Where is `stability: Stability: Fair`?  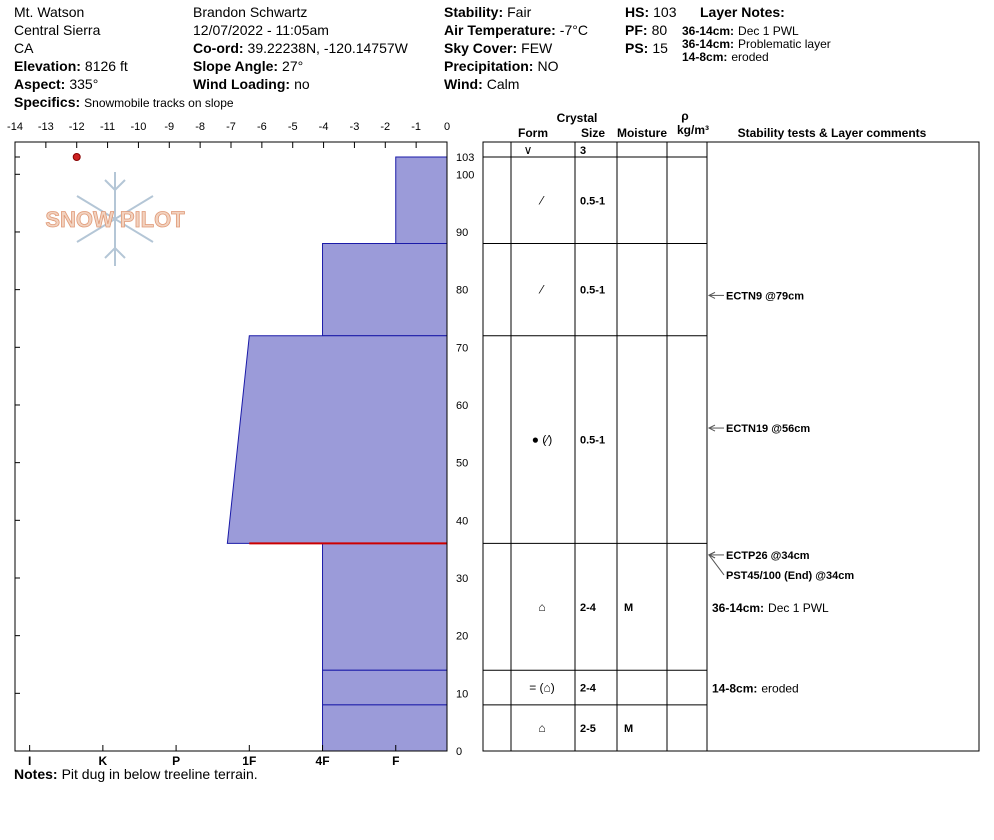
stability: Stability: Fair is located at coordinates (488, 12).